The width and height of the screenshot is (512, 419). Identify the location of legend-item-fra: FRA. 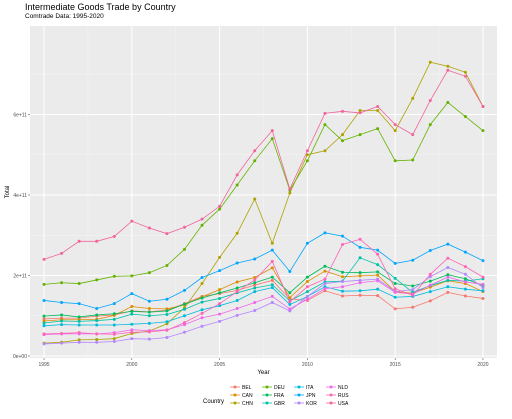
(273, 396).